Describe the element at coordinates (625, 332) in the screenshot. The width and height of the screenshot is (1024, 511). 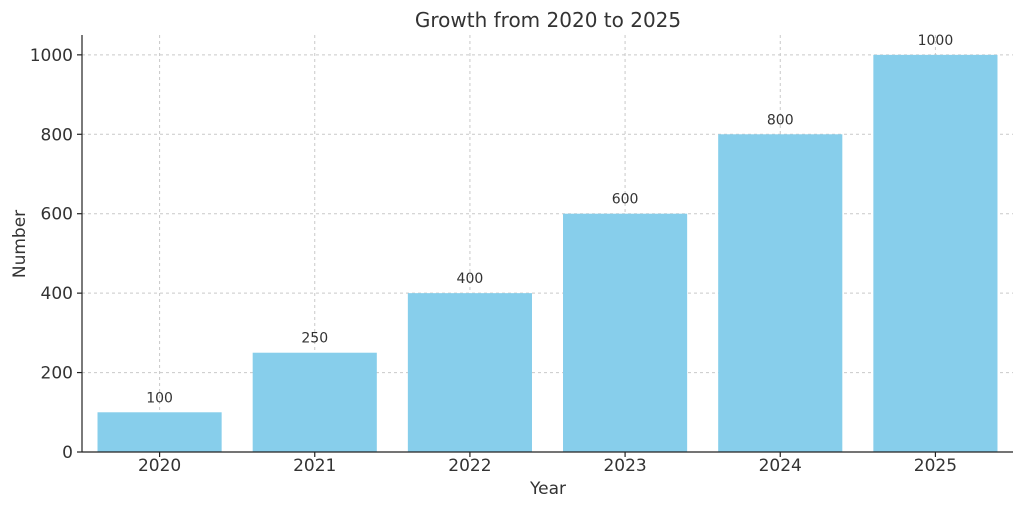
I see `bar-2023` at that location.